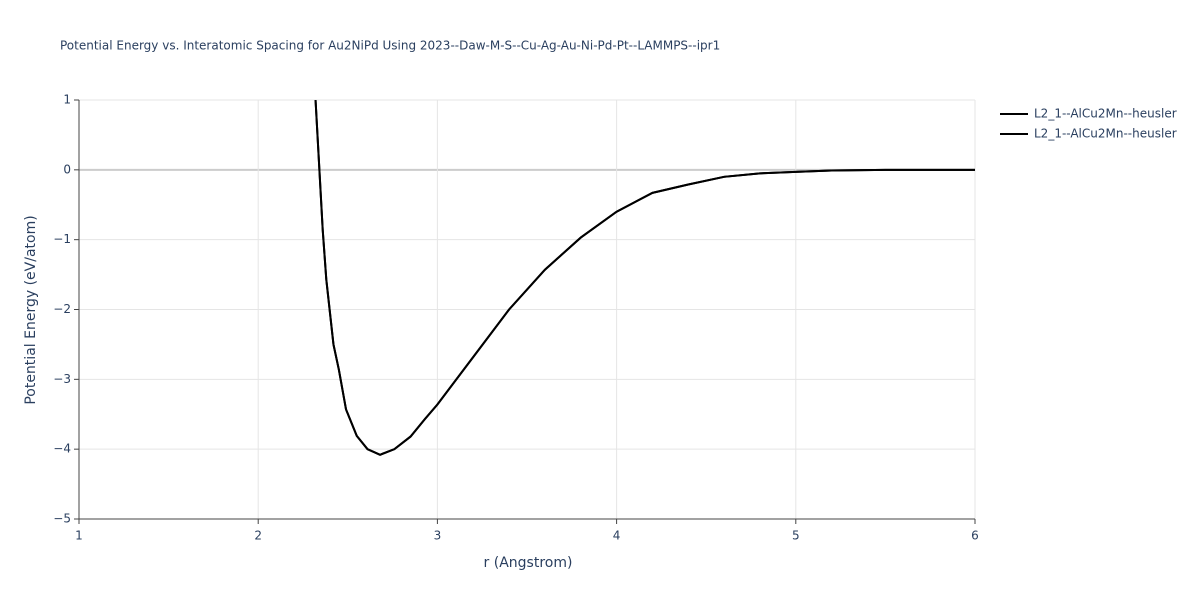 The height and width of the screenshot is (604, 1200). What do you see at coordinates (67, 169) in the screenshot?
I see `y-tick-label: 0` at bounding box center [67, 169].